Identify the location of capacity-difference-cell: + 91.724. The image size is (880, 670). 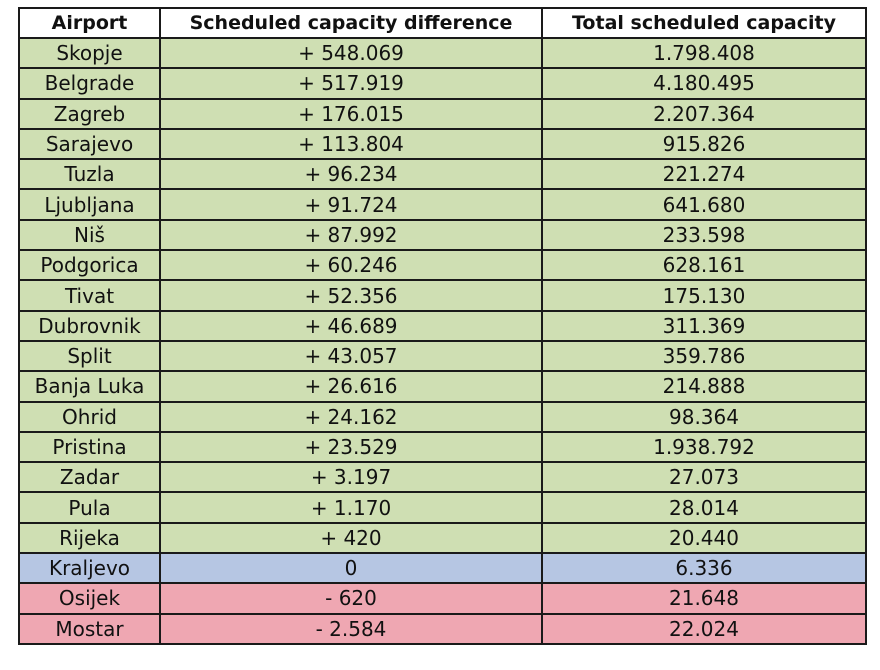
(351, 204).